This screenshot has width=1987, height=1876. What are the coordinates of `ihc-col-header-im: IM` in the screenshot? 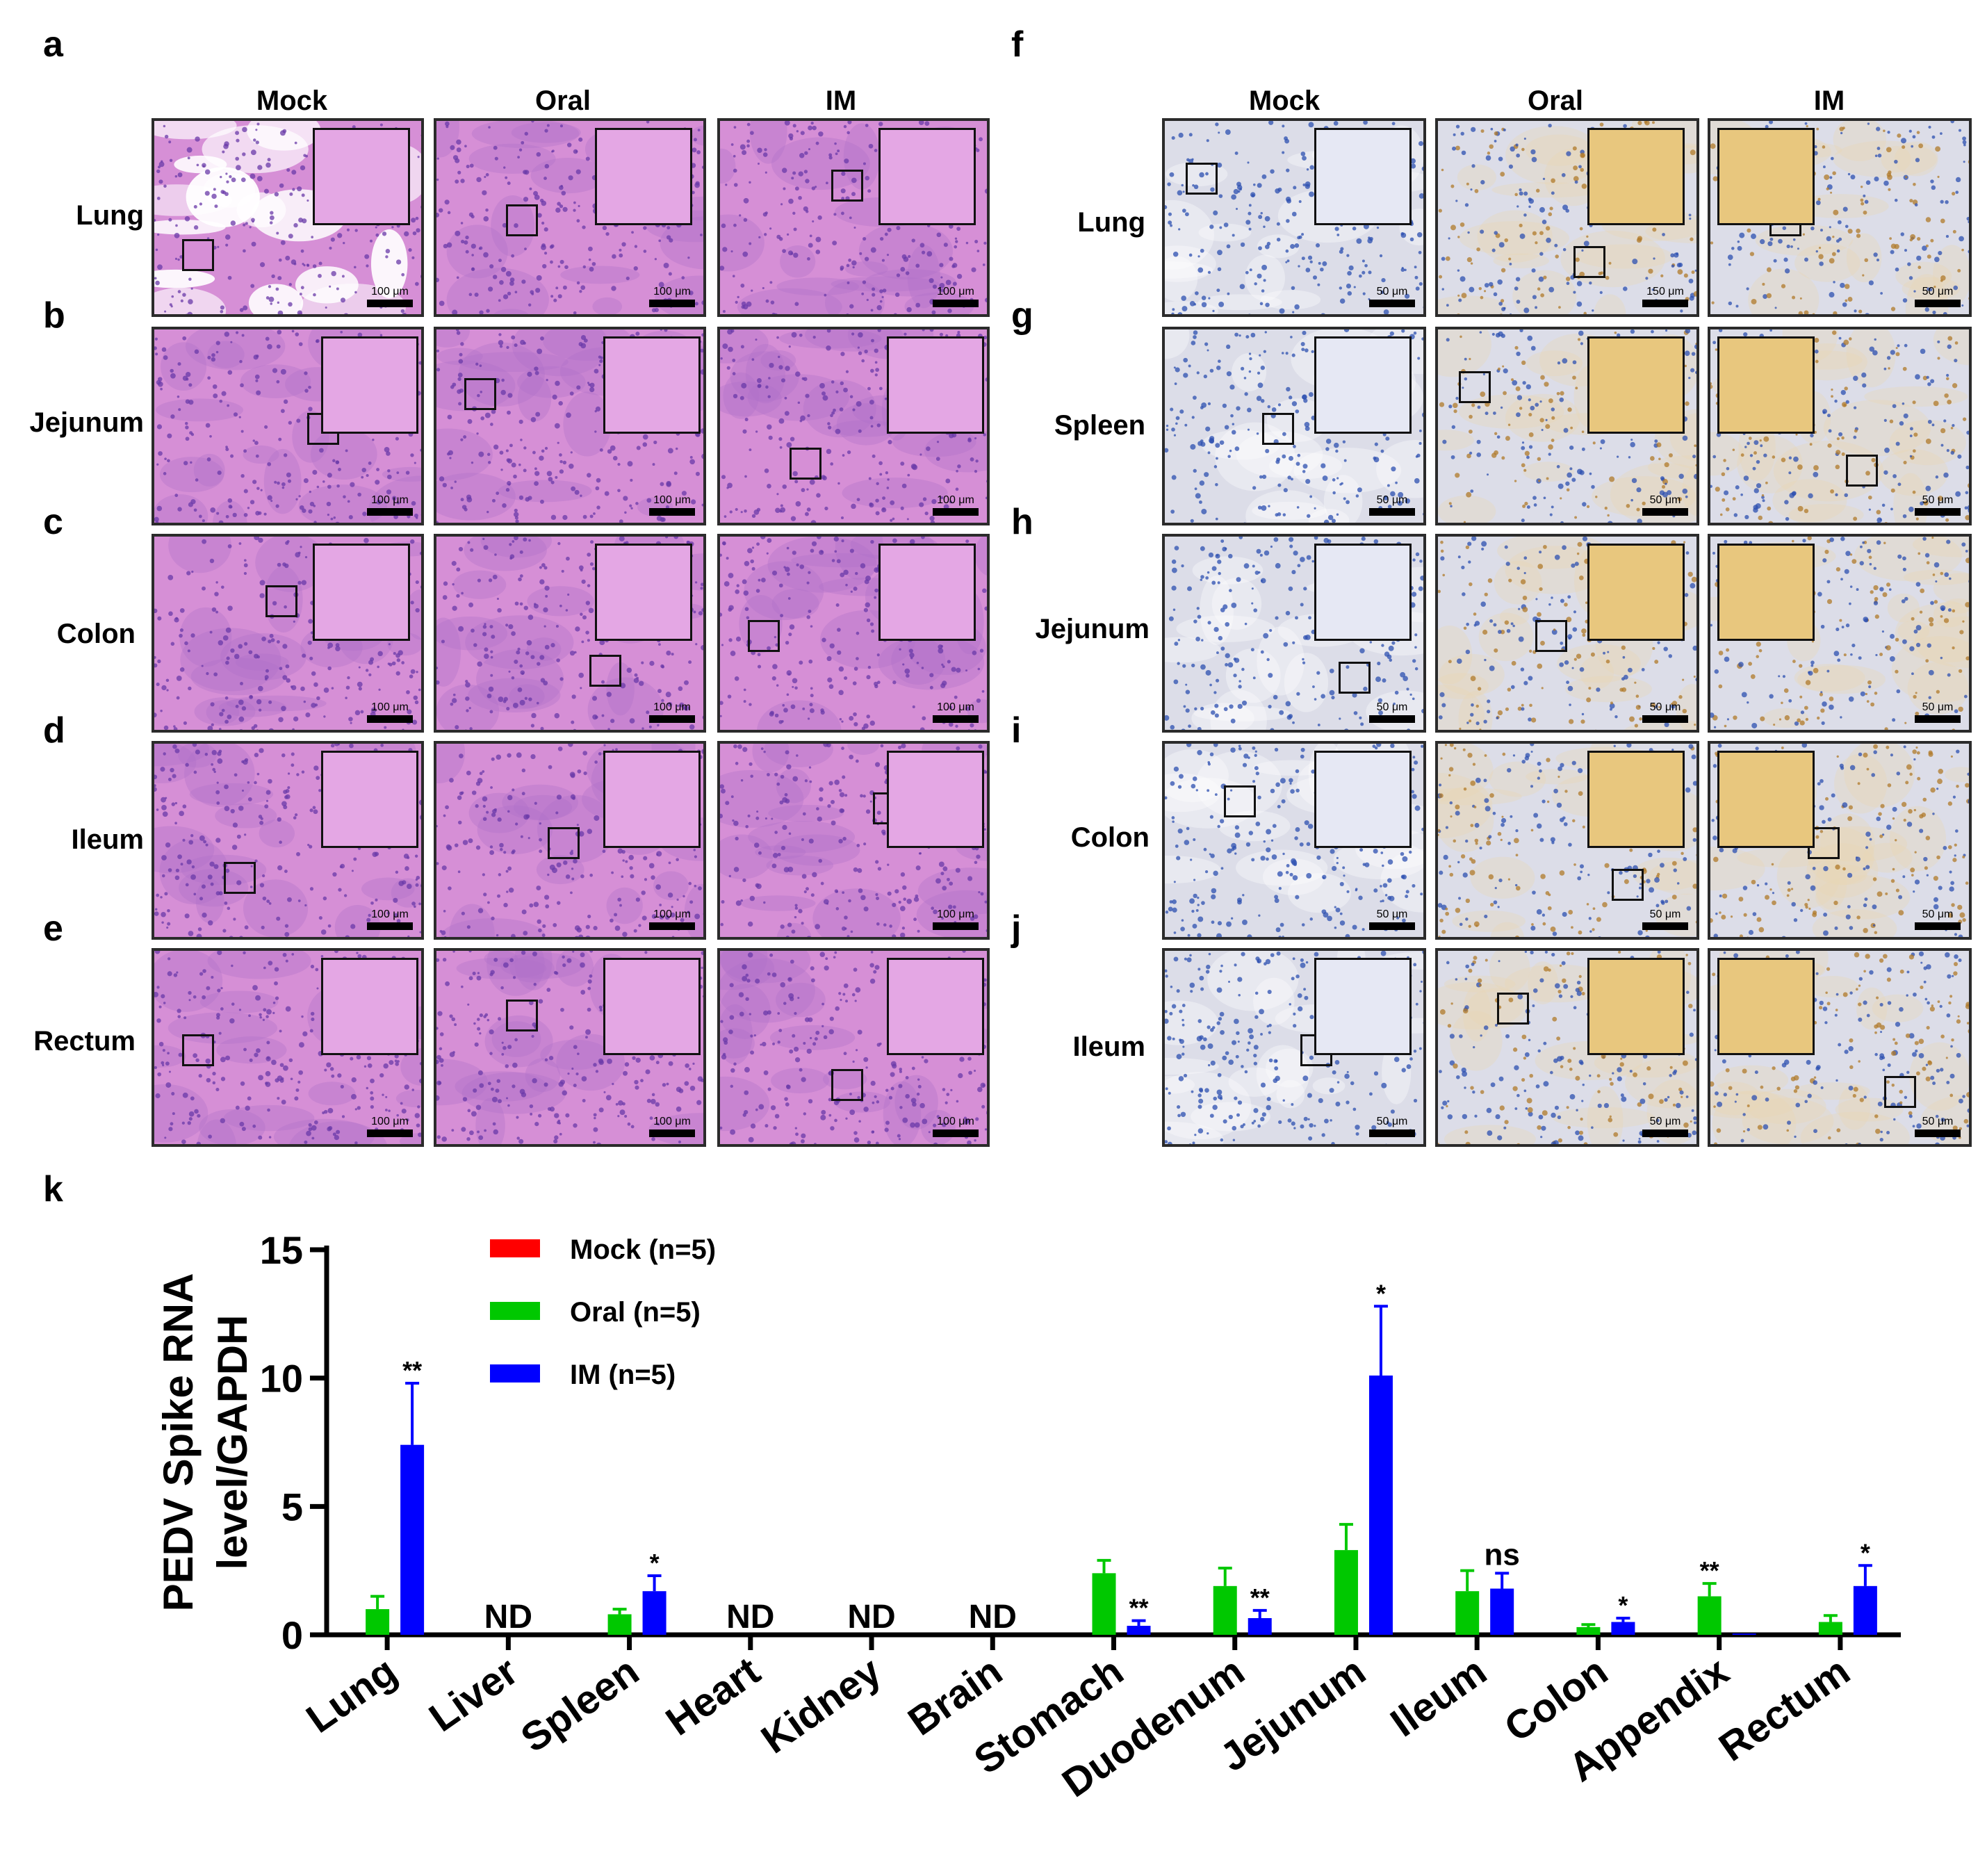 It's located at (1829, 100).